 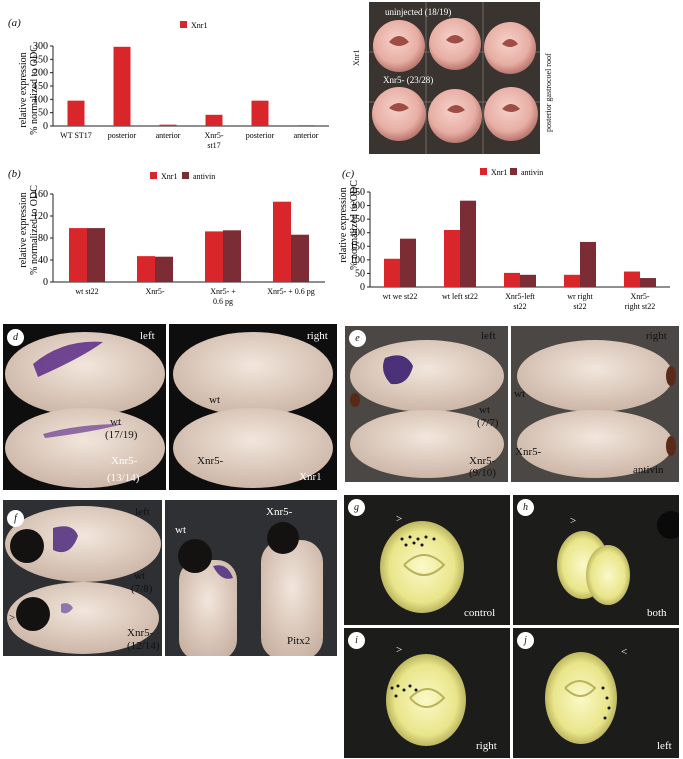 I want to click on gene-label: Xnr1, so click(x=310, y=477).